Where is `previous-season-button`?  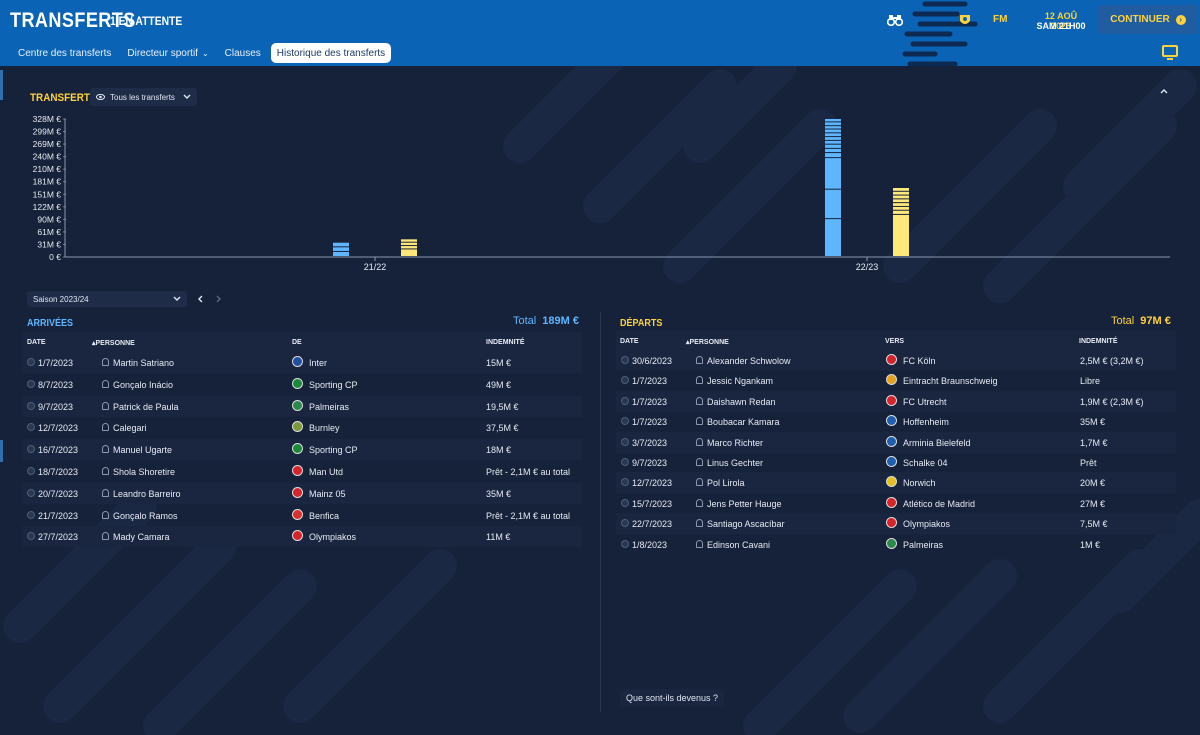 previous-season-button is located at coordinates (200, 299).